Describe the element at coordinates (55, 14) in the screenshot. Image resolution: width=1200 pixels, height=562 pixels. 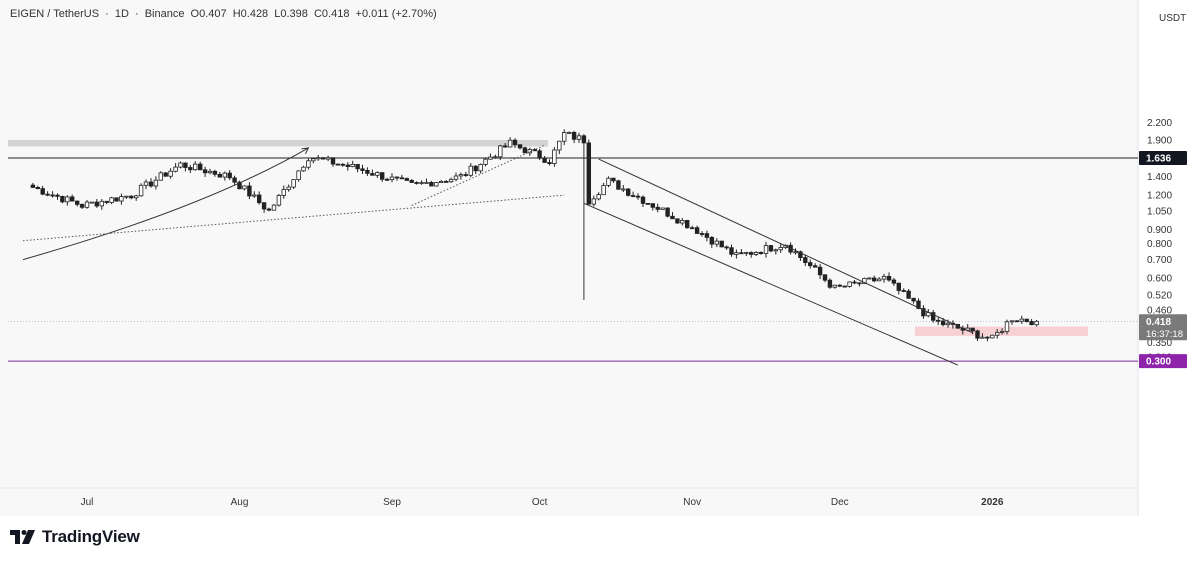
I see `symbol-name: EIGEN / TetherUS` at that location.